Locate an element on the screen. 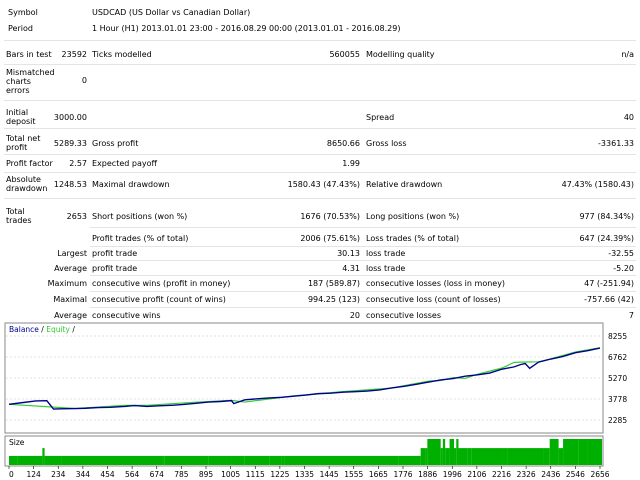 The width and height of the screenshot is (640, 480). deposit-value: 3000.00 is located at coordinates (70, 117).